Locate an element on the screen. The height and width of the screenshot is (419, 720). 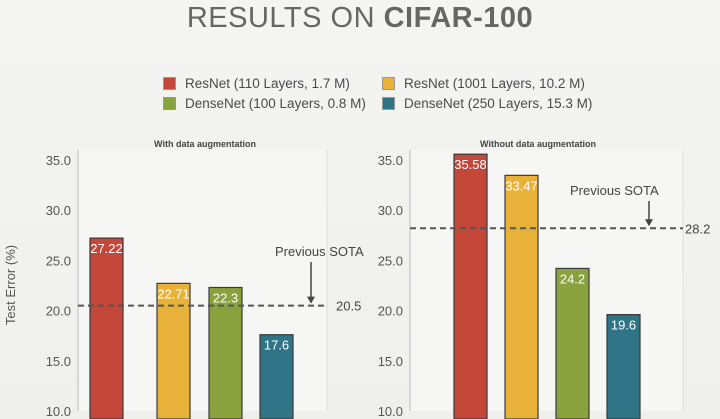
bar-value-label: 24.2 is located at coordinates (572, 278).